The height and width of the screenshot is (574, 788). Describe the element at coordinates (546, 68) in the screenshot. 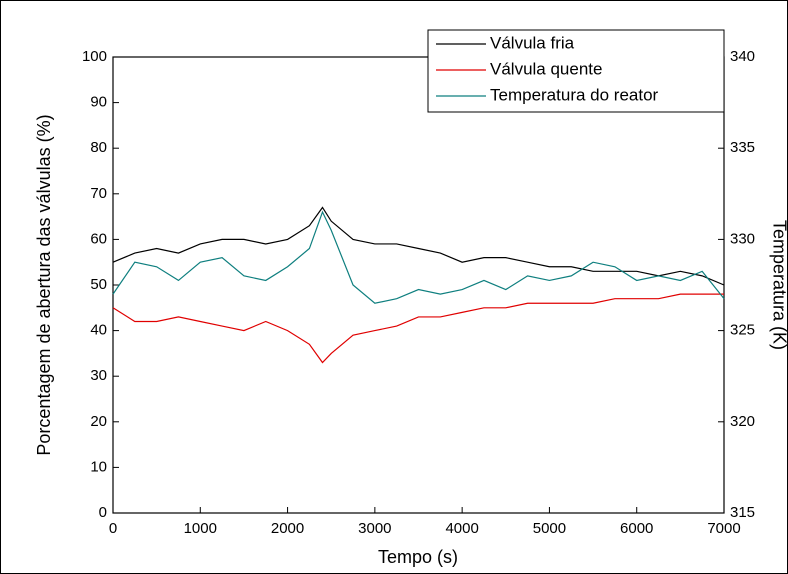

I see `legend-label: Válvula quente` at that location.